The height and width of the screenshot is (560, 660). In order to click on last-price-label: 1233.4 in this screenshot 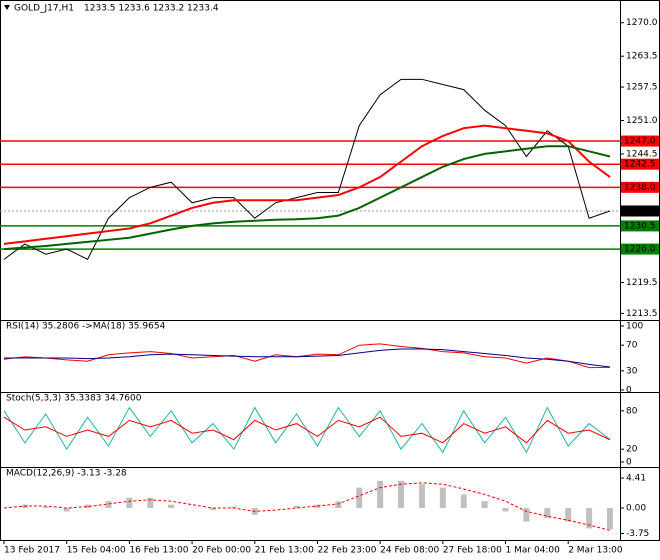, I will do `click(640, 212)`.